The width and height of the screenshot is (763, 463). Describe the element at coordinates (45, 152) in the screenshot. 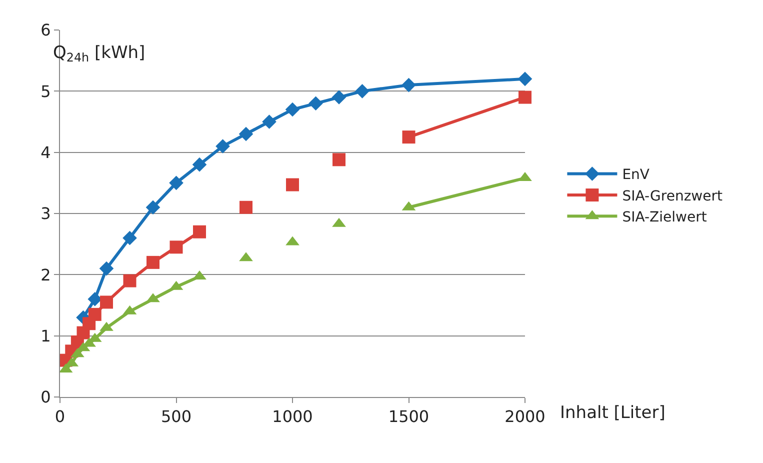

I see `y-tick-label: 4` at that location.